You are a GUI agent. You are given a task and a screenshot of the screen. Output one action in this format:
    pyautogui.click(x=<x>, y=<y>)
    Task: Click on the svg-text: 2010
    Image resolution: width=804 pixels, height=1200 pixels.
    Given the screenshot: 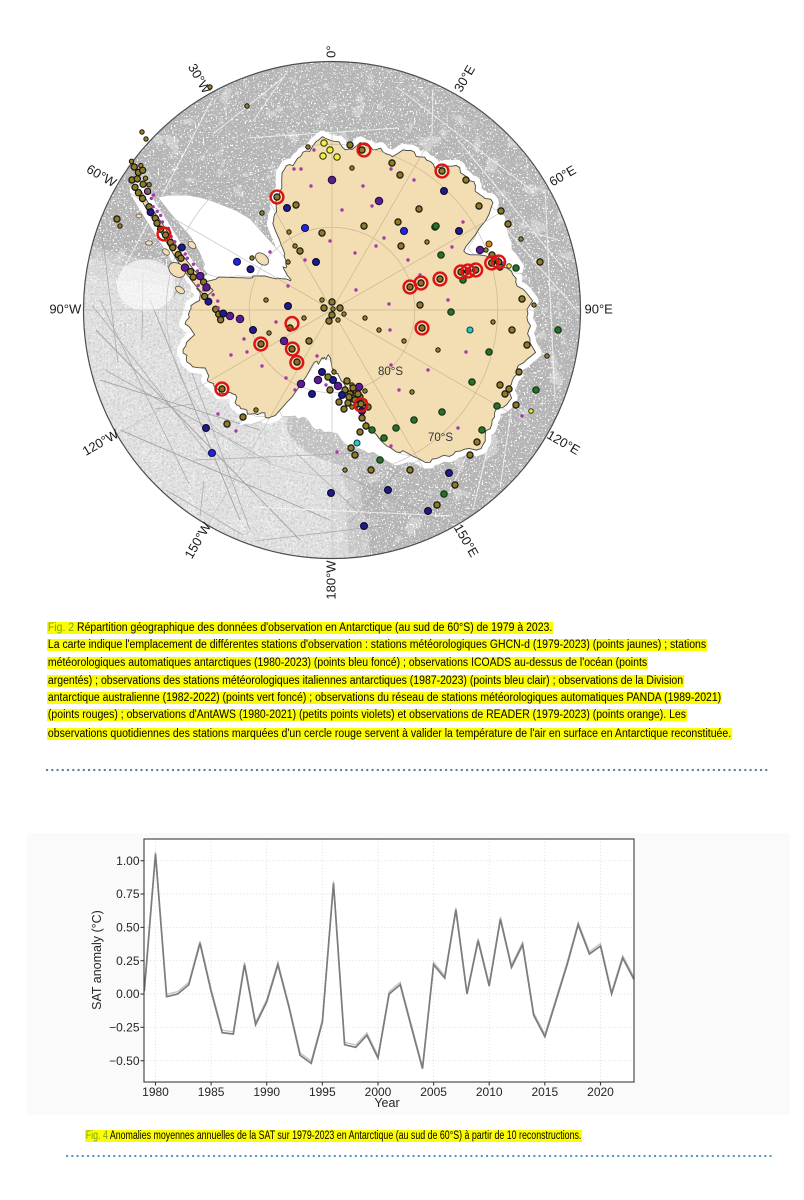 What is the action you would take?
    pyautogui.click(x=489, y=1092)
    